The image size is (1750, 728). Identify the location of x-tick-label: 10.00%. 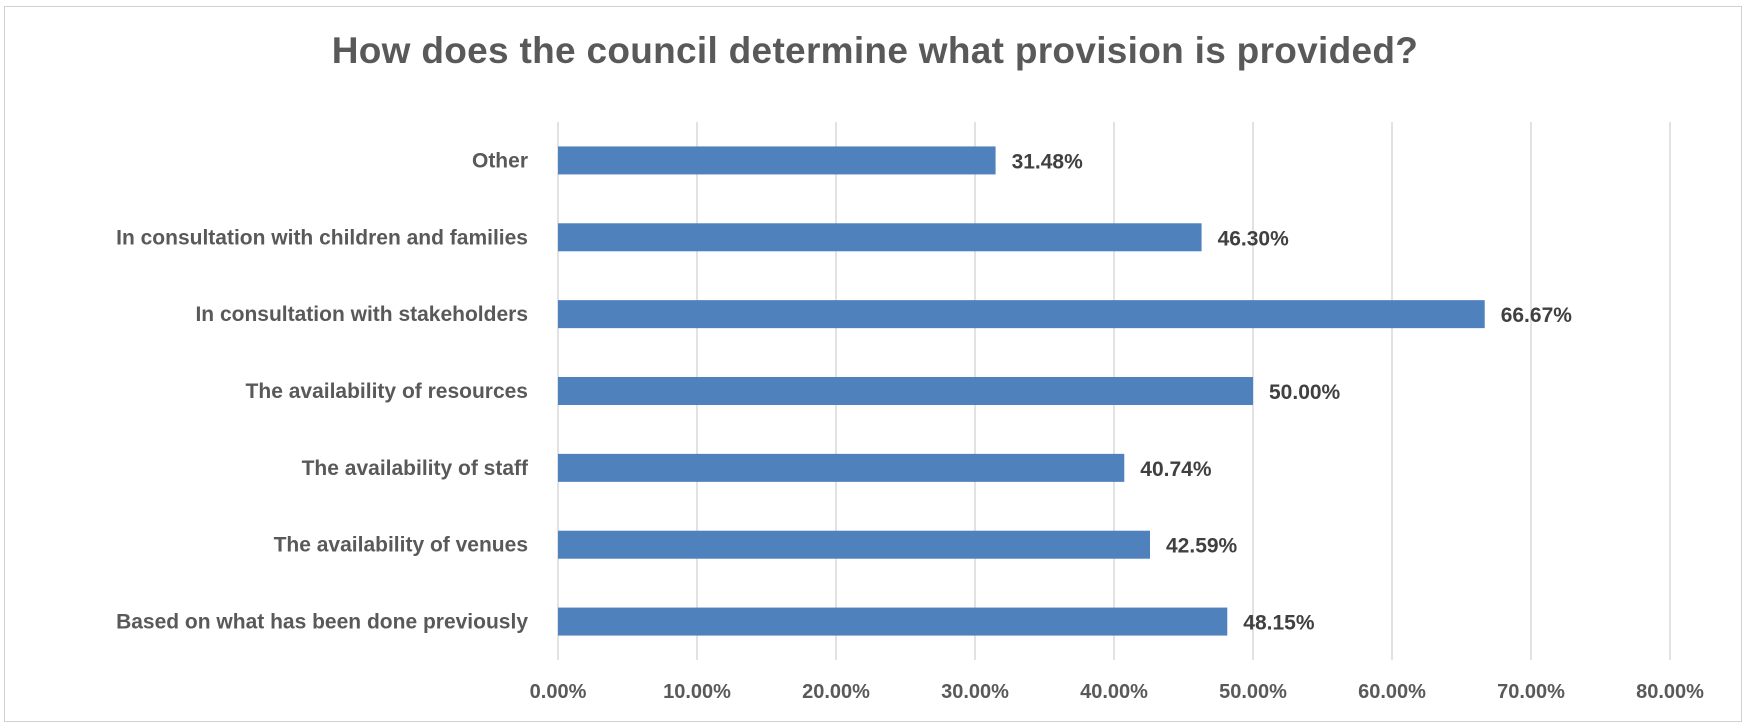
(697, 692).